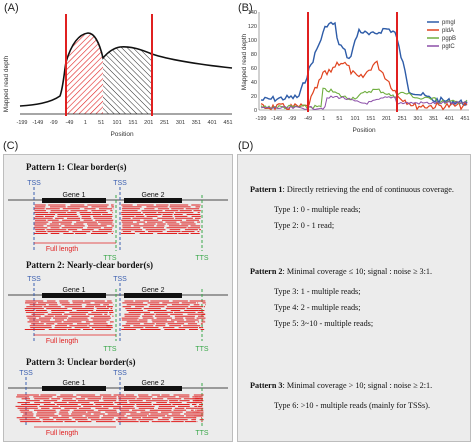 The width and height of the screenshot is (474, 444). I want to click on panel-b-letter: (B), so click(245, 8).